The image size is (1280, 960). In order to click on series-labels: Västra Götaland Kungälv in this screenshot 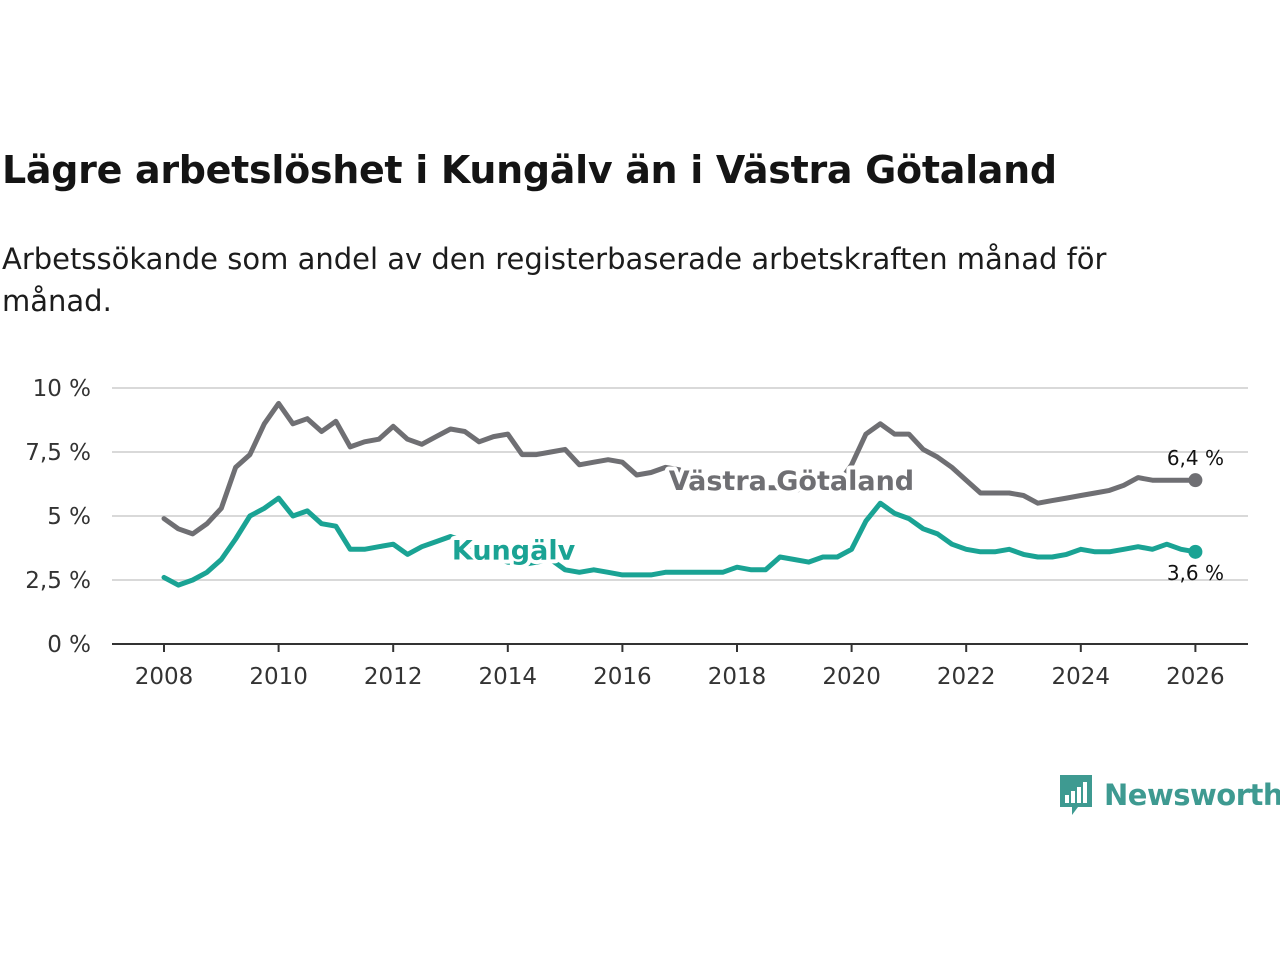, I will do `click(683, 516)`.